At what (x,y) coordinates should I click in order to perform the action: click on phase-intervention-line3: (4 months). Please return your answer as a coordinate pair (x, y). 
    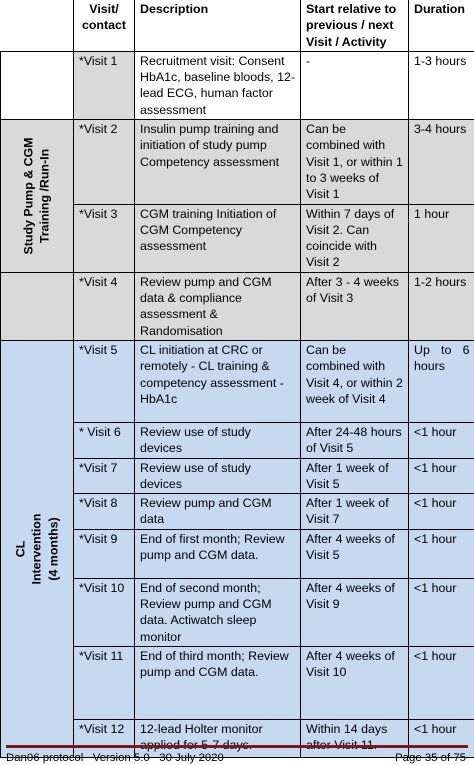
    Looking at the image, I should click on (53, 549).